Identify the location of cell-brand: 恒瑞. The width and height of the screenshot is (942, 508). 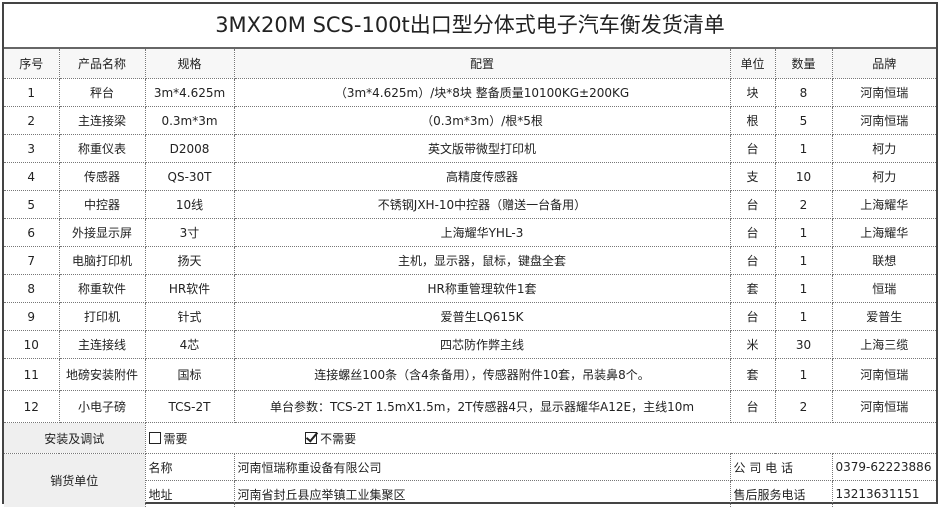
(884, 288).